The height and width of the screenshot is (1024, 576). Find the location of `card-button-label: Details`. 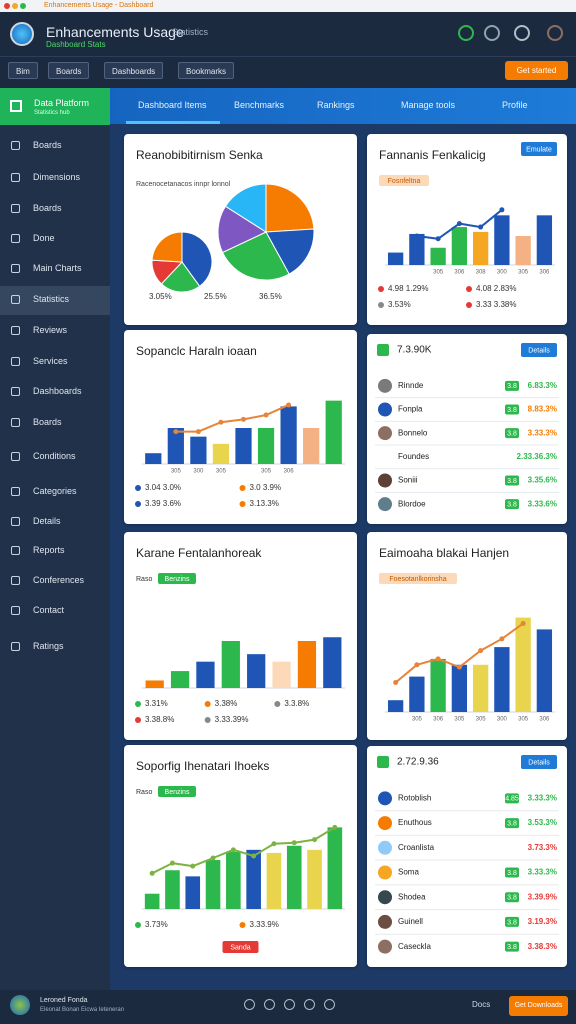

card-button-label: Details is located at coordinates (539, 762).